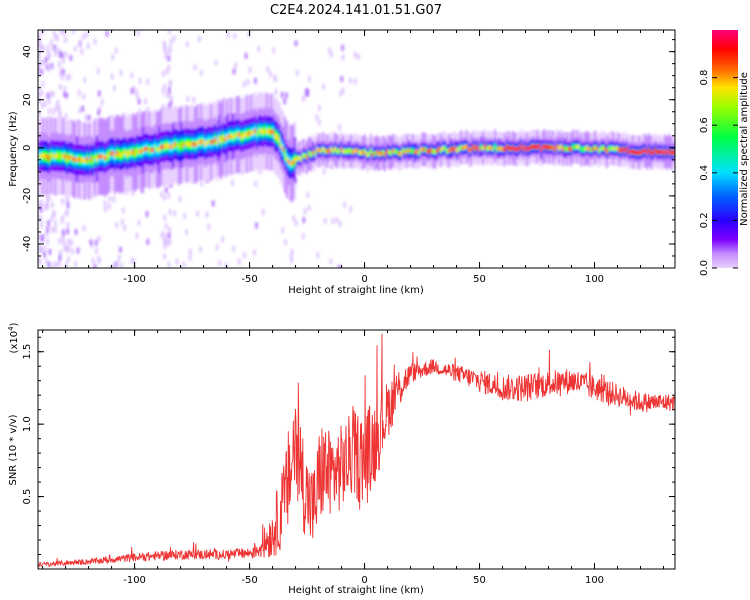 The width and height of the screenshot is (750, 600). I want to click on y-tick-label: 40, so click(27, 51).